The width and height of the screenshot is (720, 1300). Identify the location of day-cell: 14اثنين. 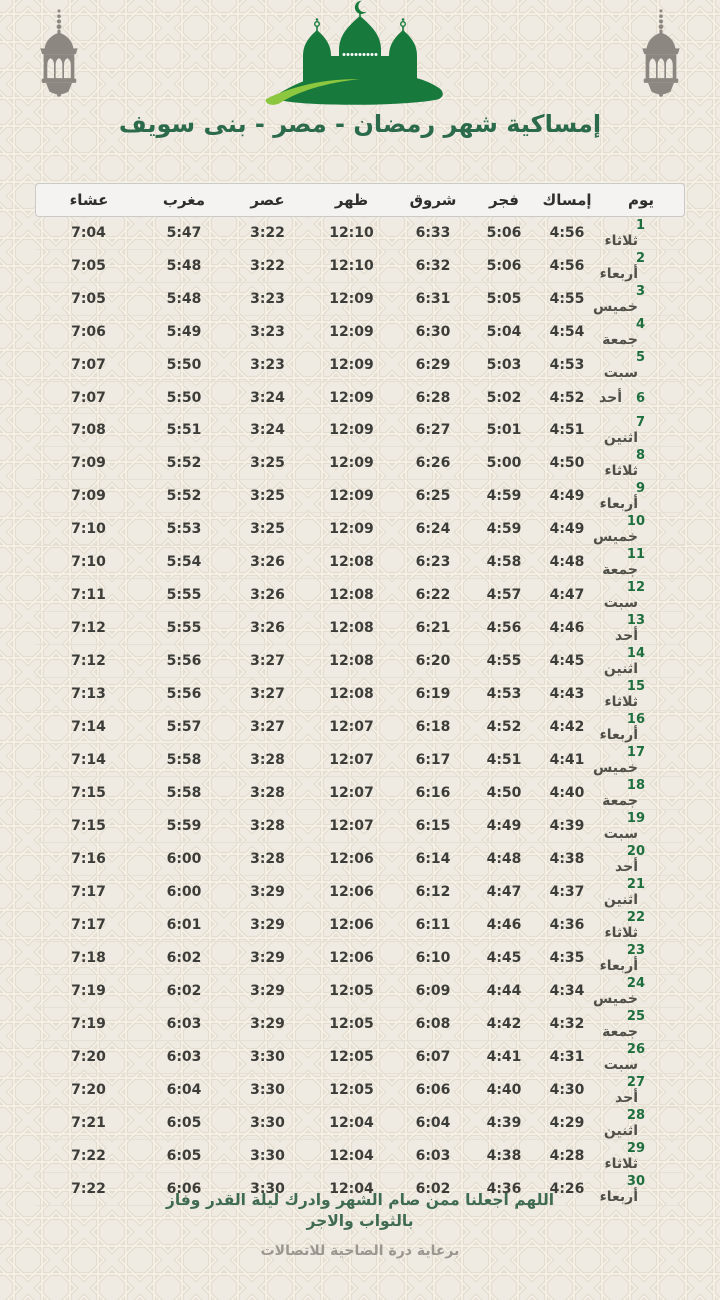
(641, 662).